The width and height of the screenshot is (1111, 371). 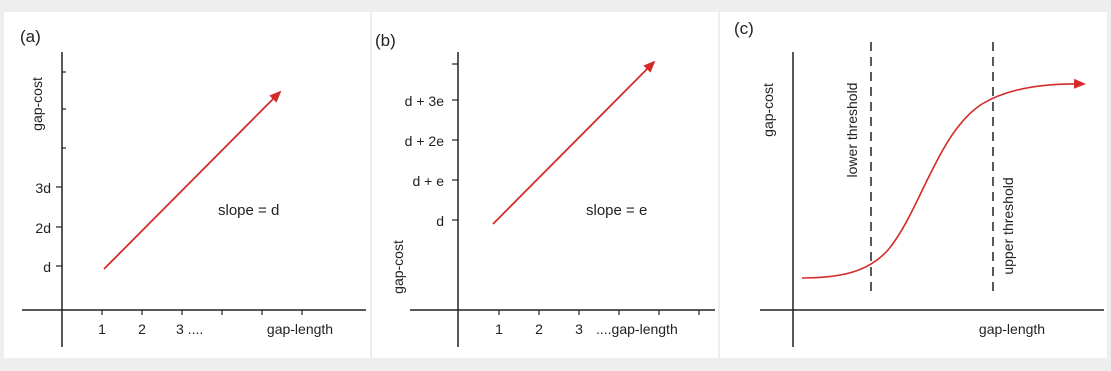 What do you see at coordinates (385, 40) in the screenshot?
I see `panel-b-tag: (b)` at bounding box center [385, 40].